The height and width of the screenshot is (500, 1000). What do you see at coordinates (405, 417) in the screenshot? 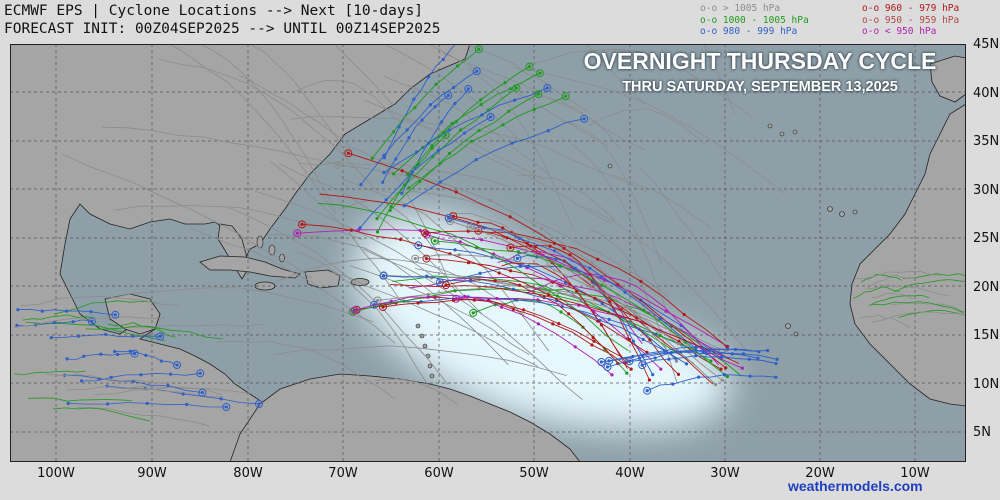
I see `land-south-america` at bounding box center [405, 417].